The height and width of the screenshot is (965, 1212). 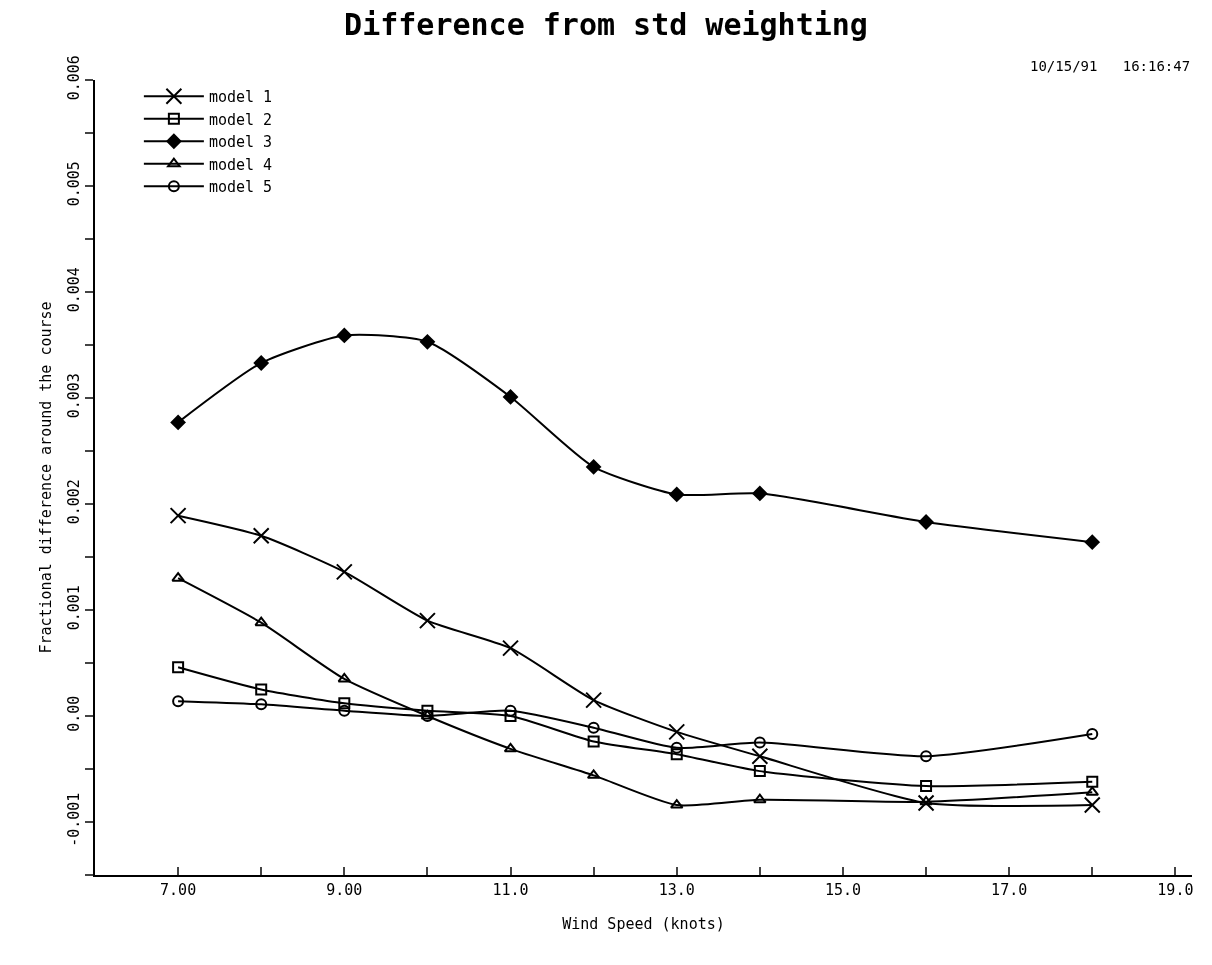 What do you see at coordinates (344, 890) in the screenshot?
I see `x-tick-label: 9.00` at bounding box center [344, 890].